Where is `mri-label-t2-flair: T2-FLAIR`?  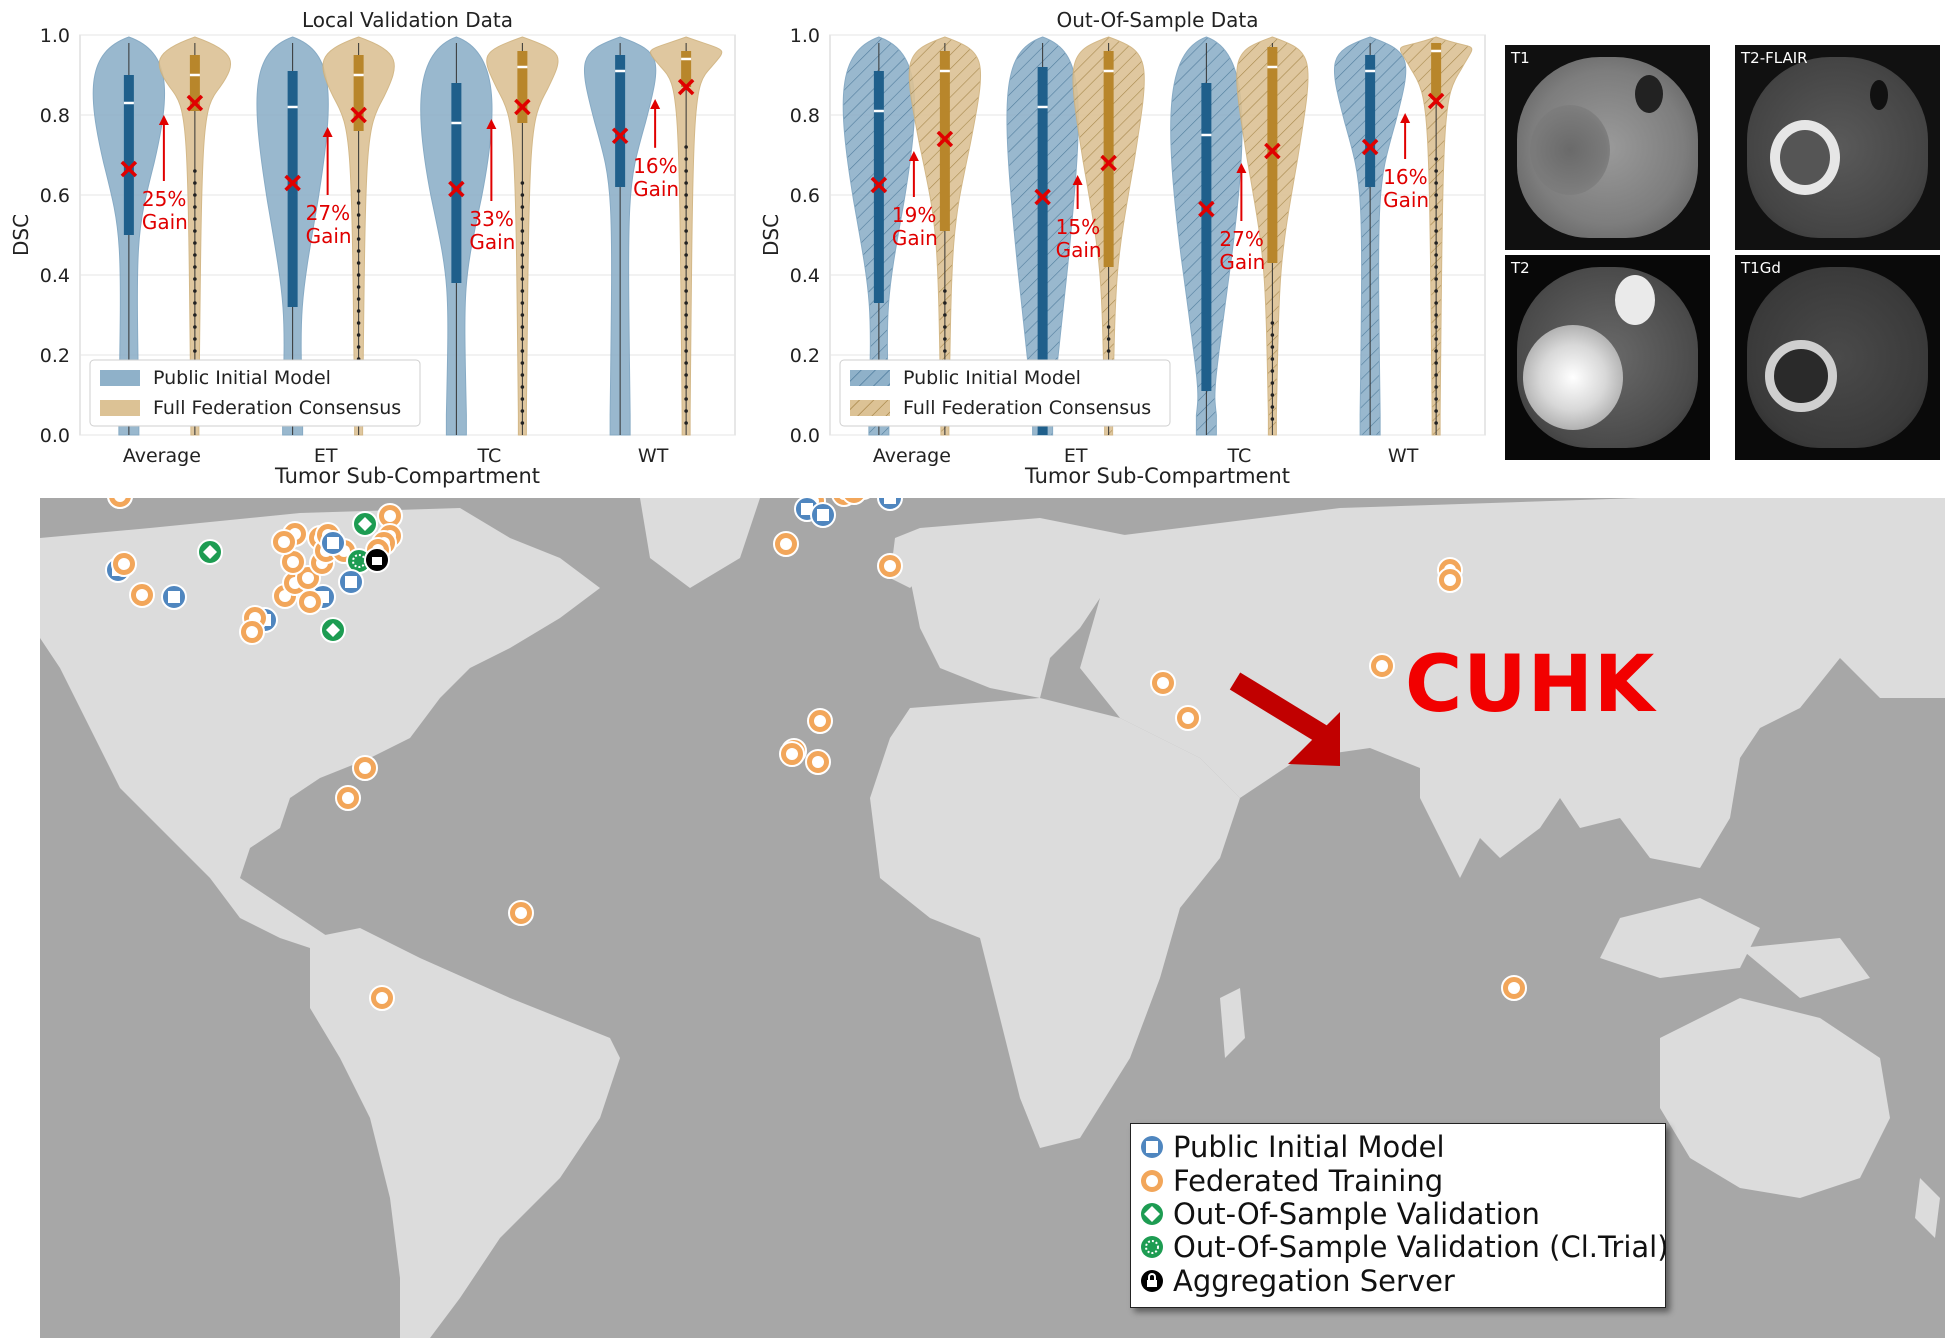
mri-label-t2-flair: T2-FLAIR is located at coordinates (1774, 58).